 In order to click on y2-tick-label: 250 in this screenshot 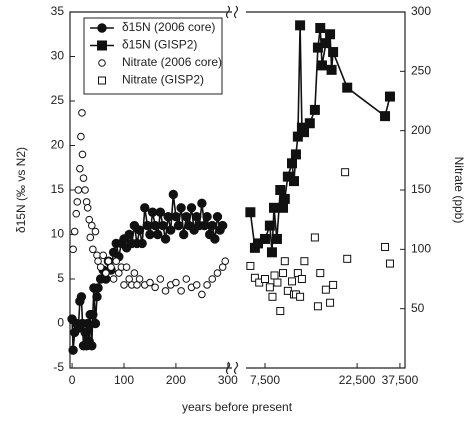, I will do `click(421, 71)`.